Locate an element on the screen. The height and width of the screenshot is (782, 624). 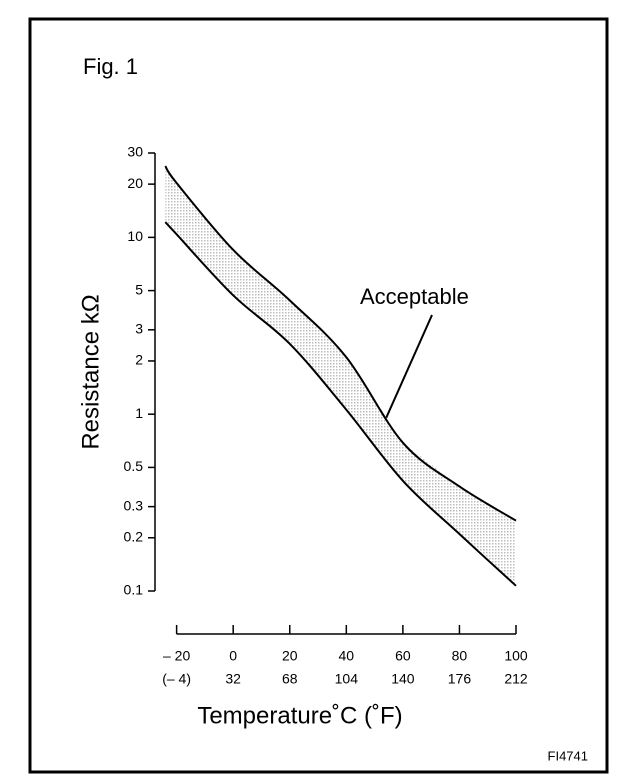
x-tick-label: 0 is located at coordinates (233, 656).